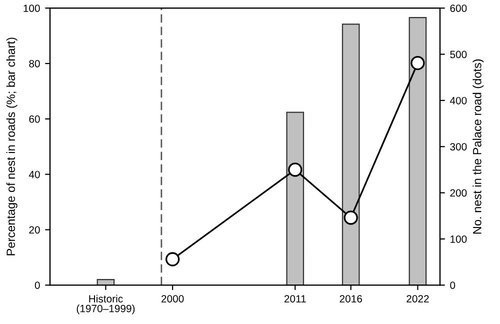  Describe the element at coordinates (105, 304) in the screenshot. I see `x-tick-label: Historic (1970–1999)` at that location.